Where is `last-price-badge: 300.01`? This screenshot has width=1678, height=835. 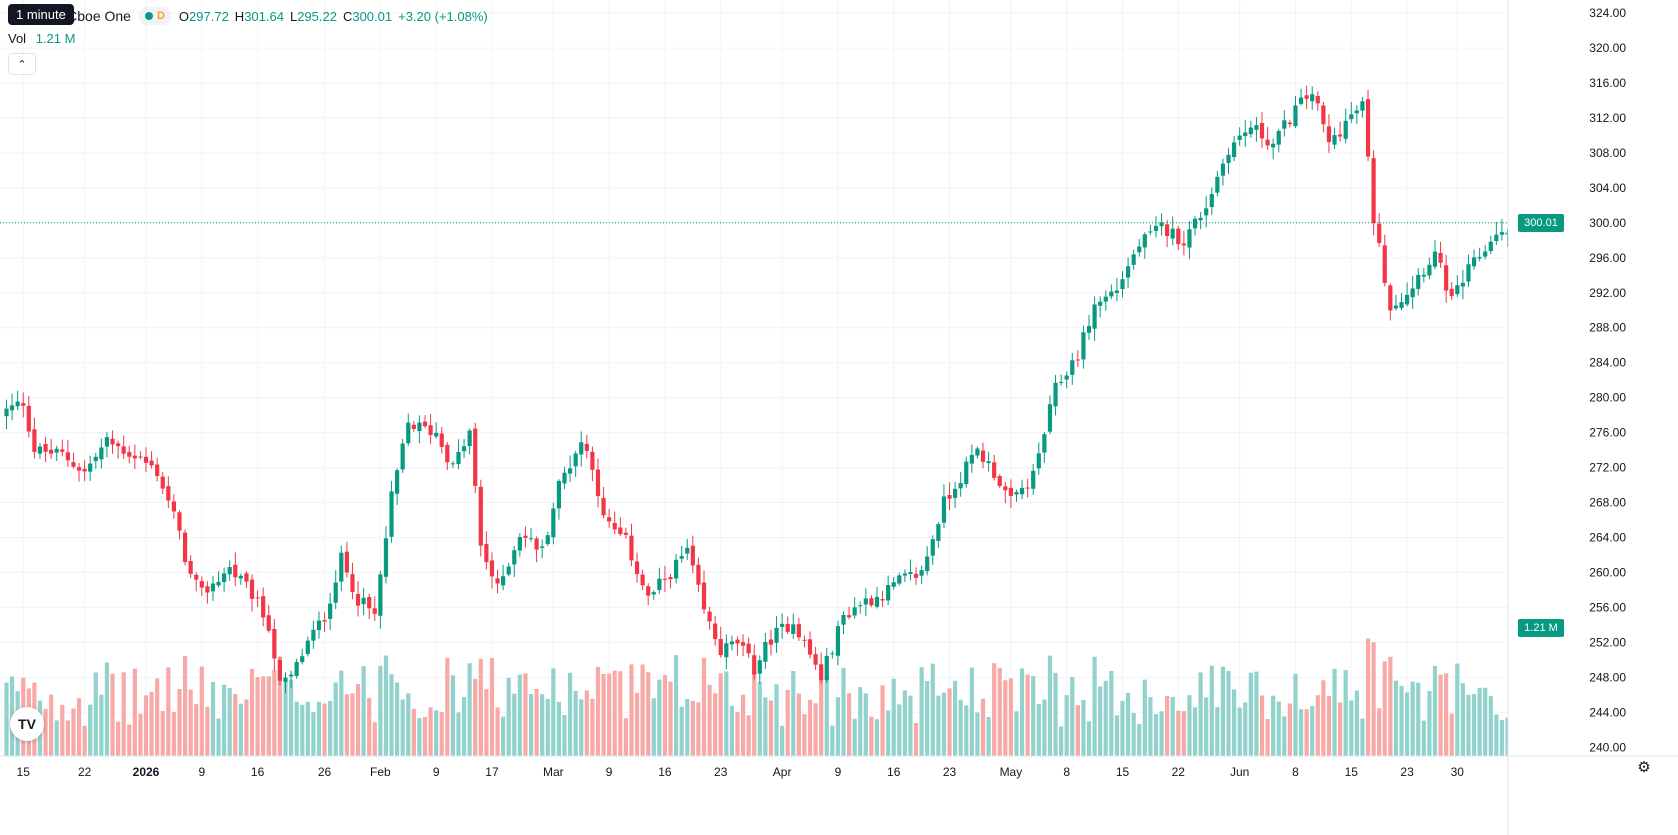 last-price-badge: 300.01 is located at coordinates (1541, 222).